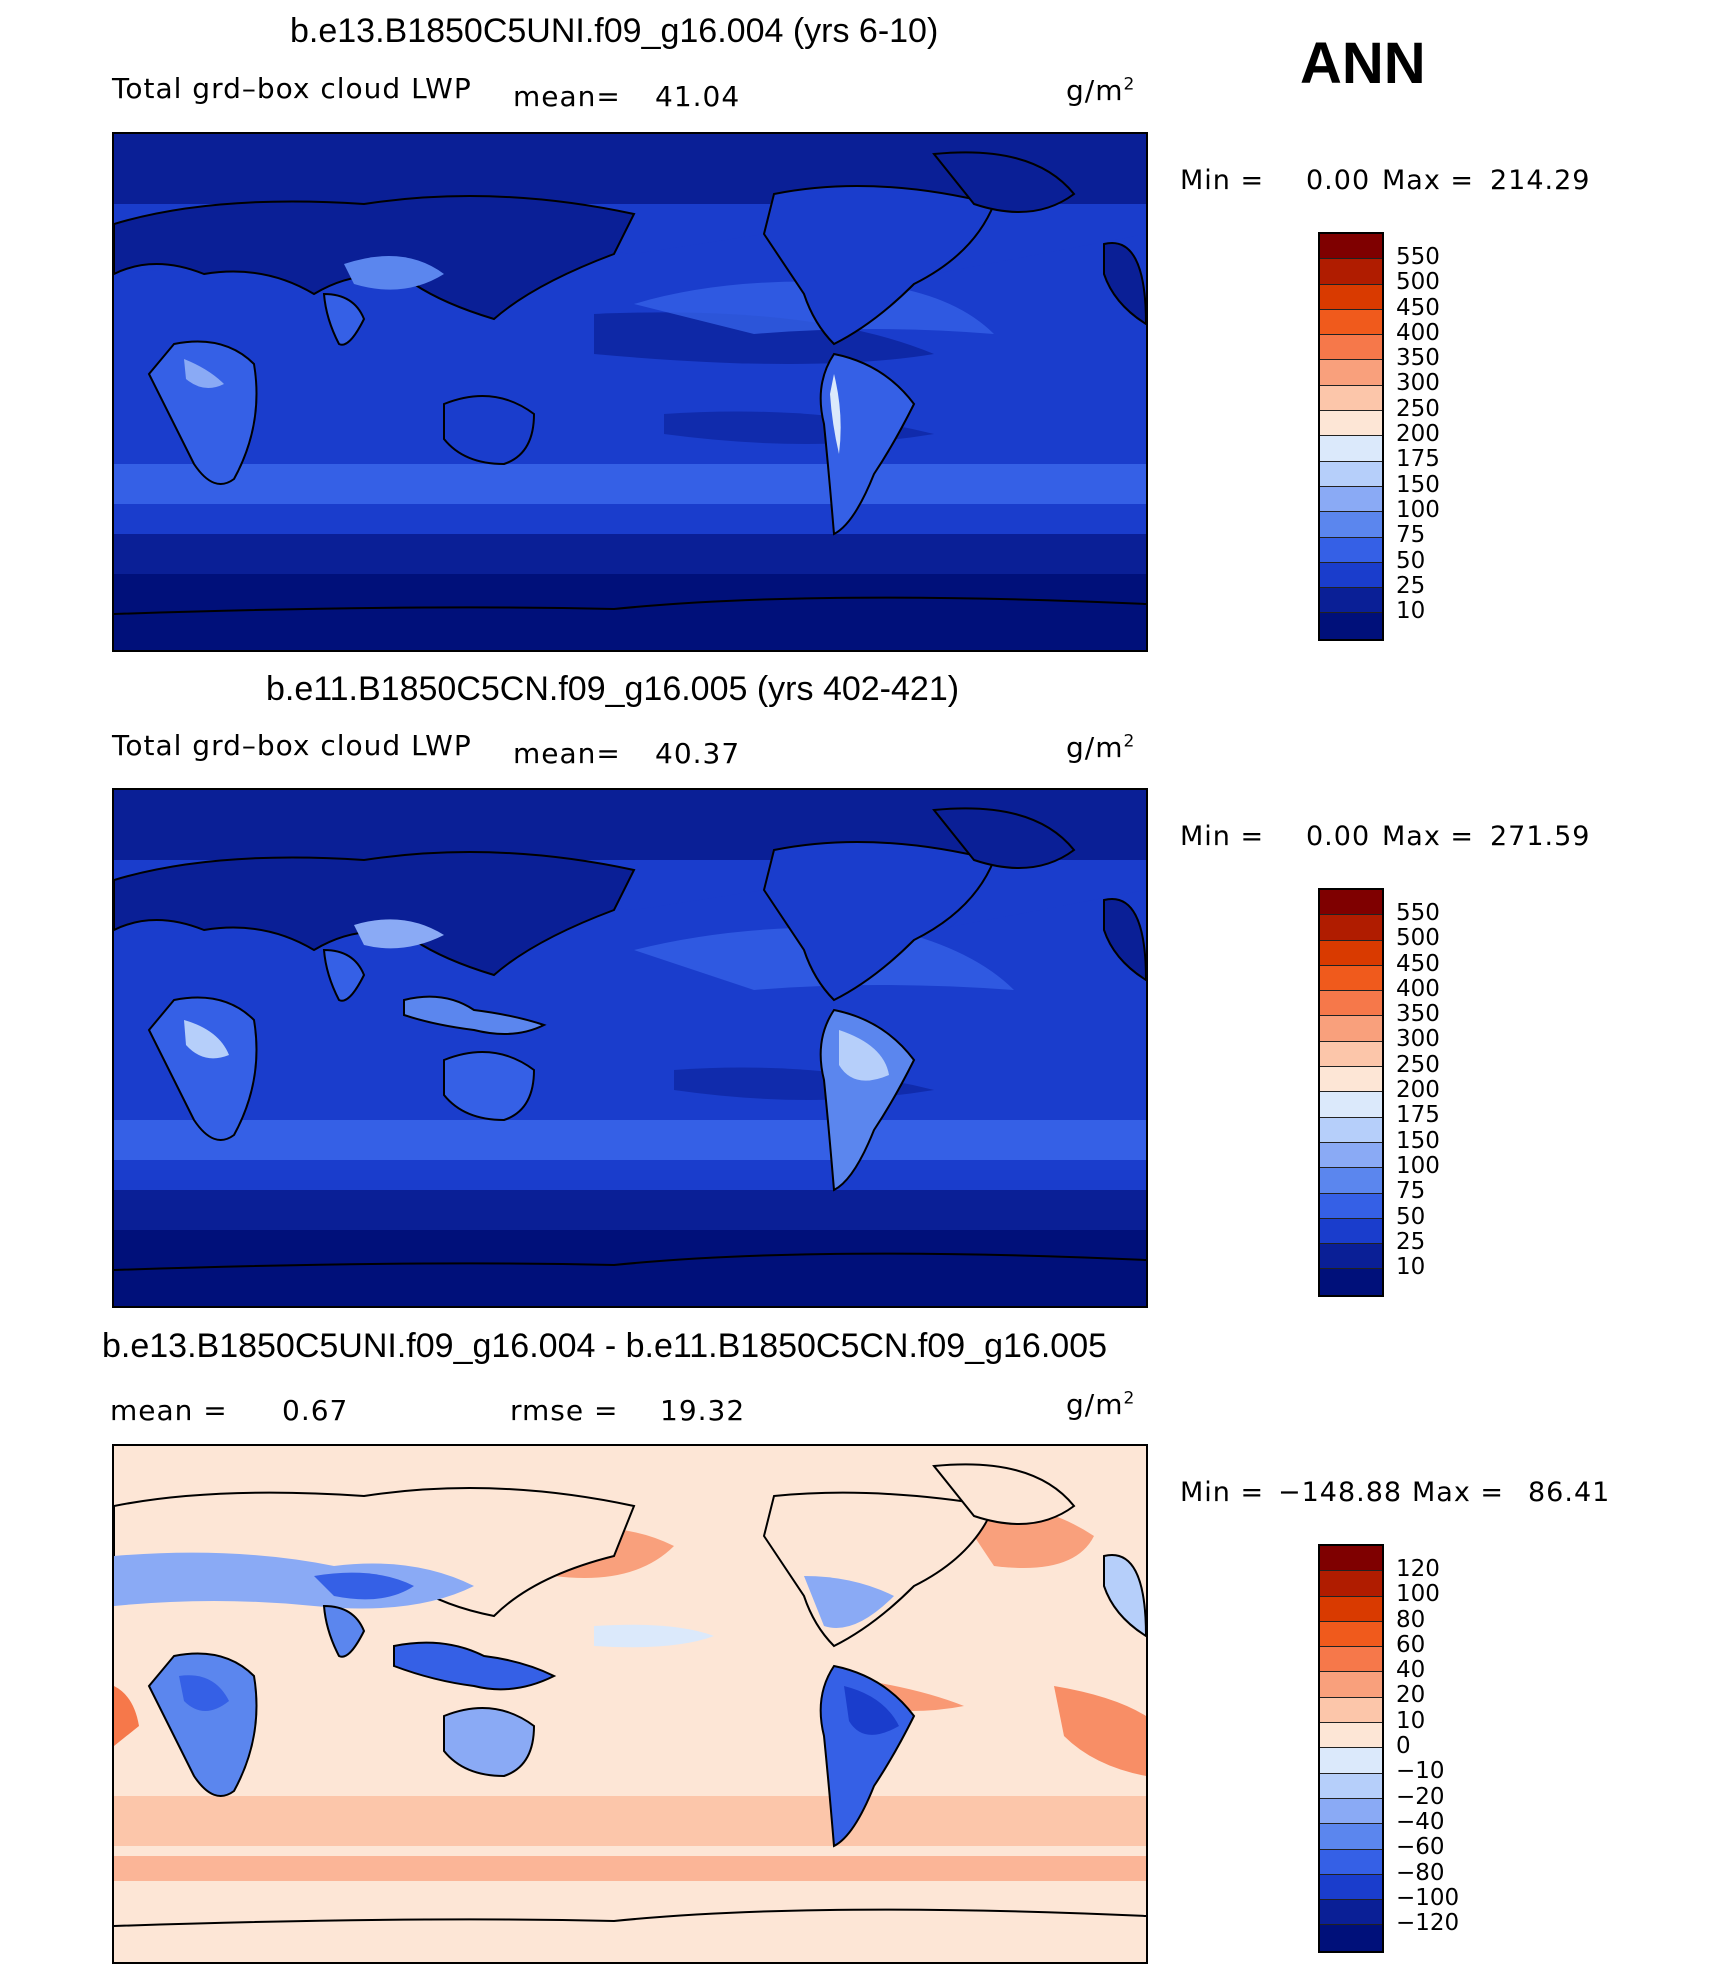  I want to click on colorbar-tick-label: 25, so click(1411, 1241).